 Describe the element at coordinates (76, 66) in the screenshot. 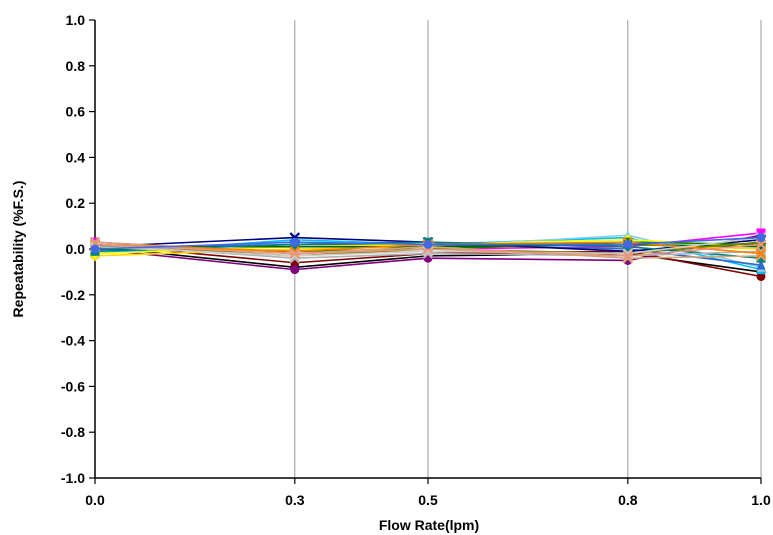

I see `y-tick-label: 0.8` at that location.